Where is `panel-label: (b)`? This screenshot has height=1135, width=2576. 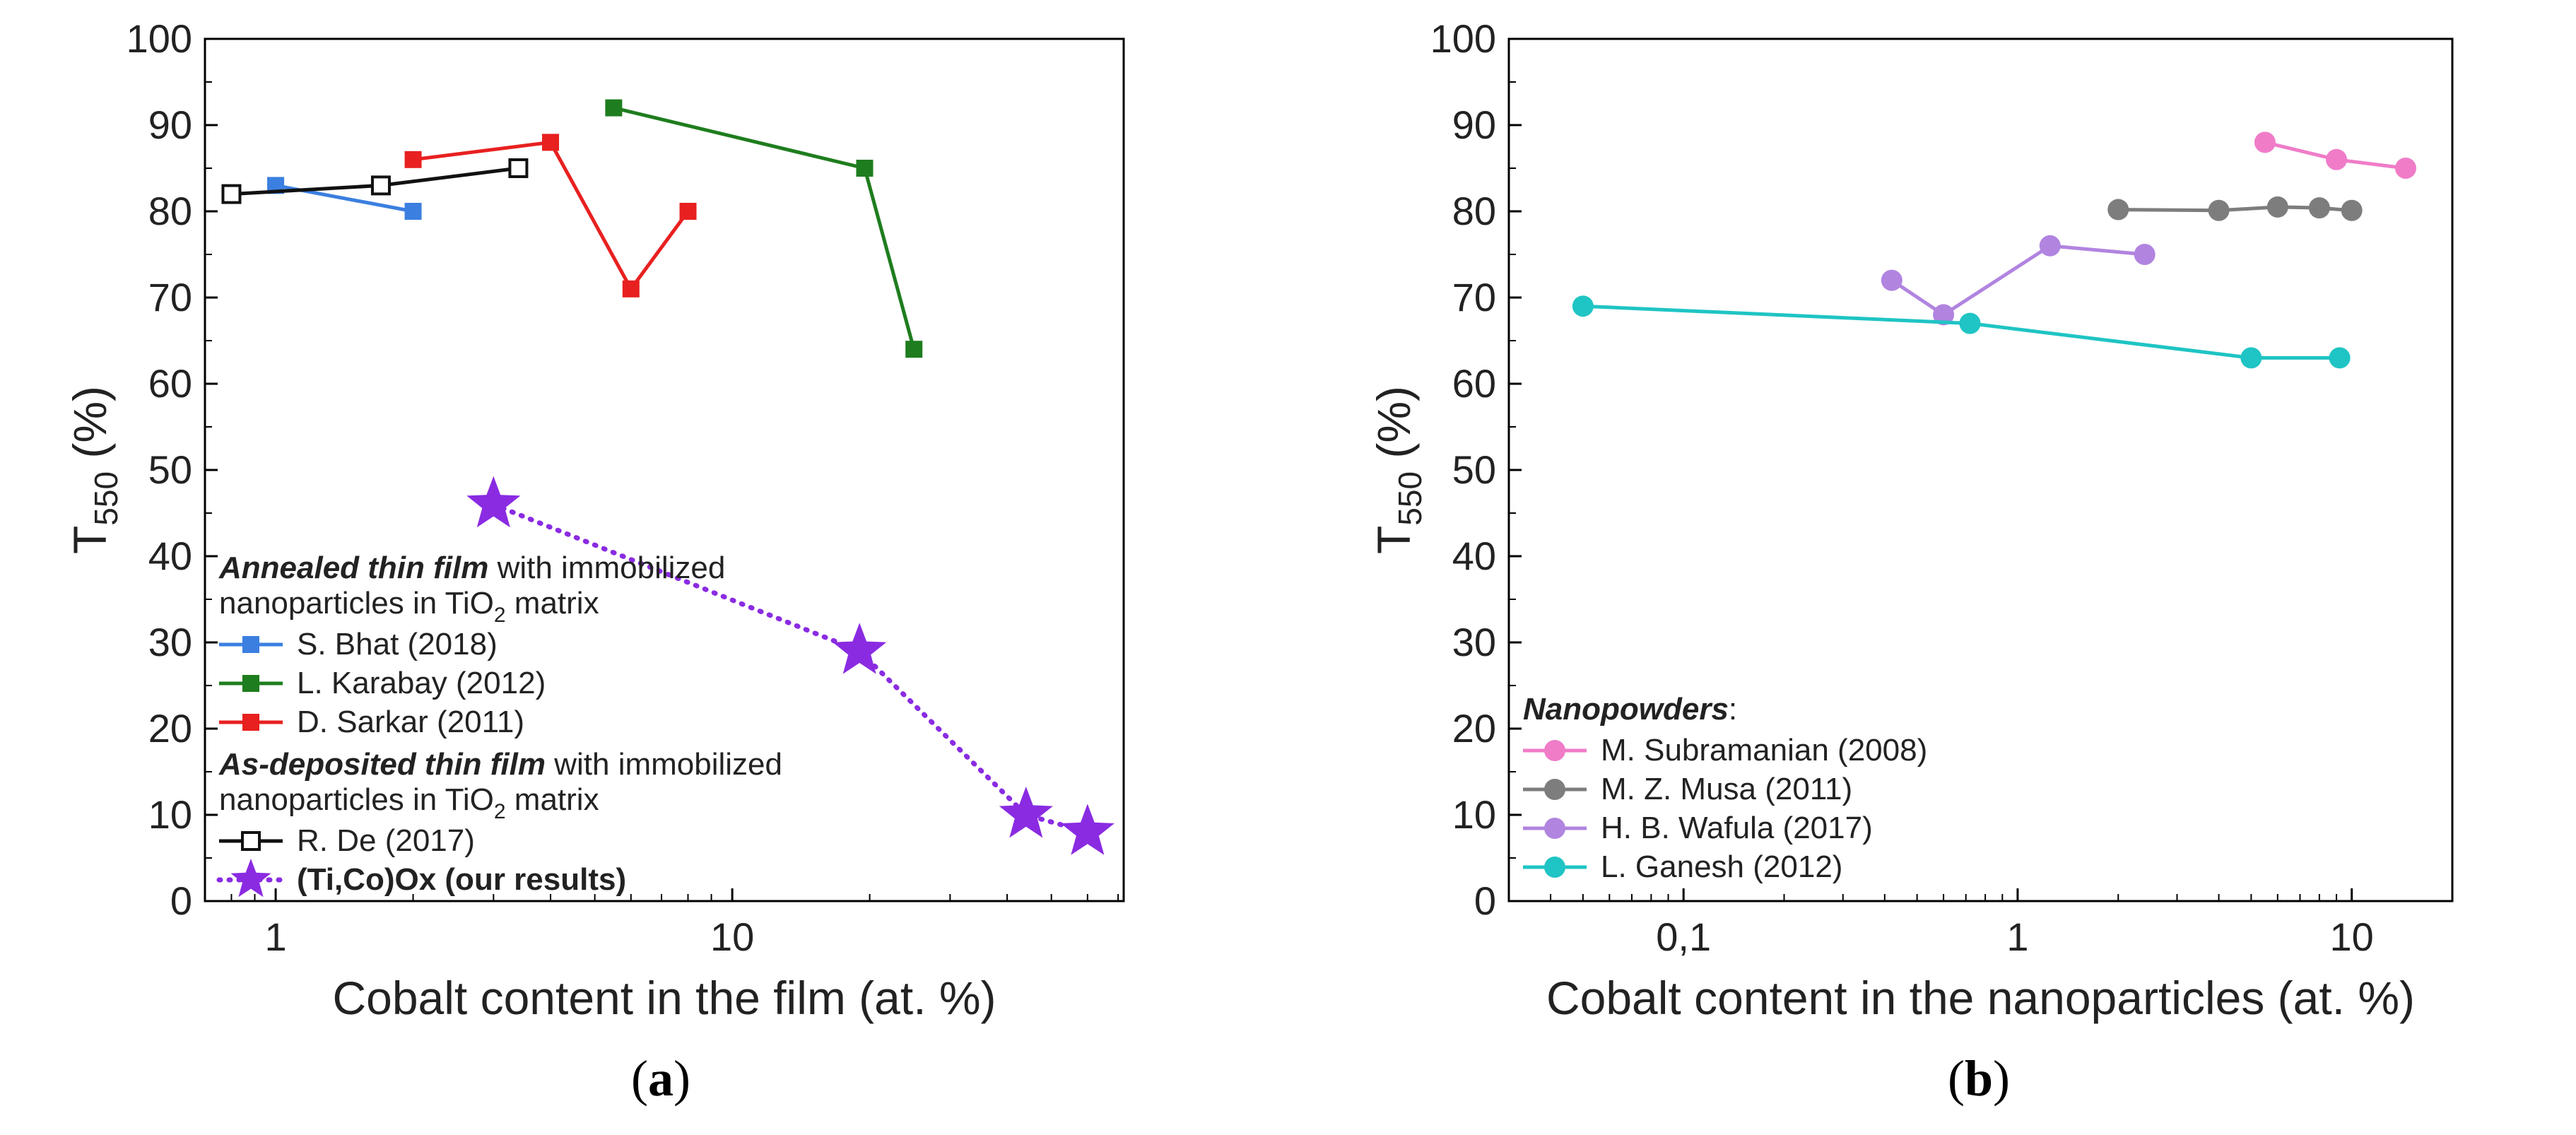 panel-label: (b) is located at coordinates (1979, 1078).